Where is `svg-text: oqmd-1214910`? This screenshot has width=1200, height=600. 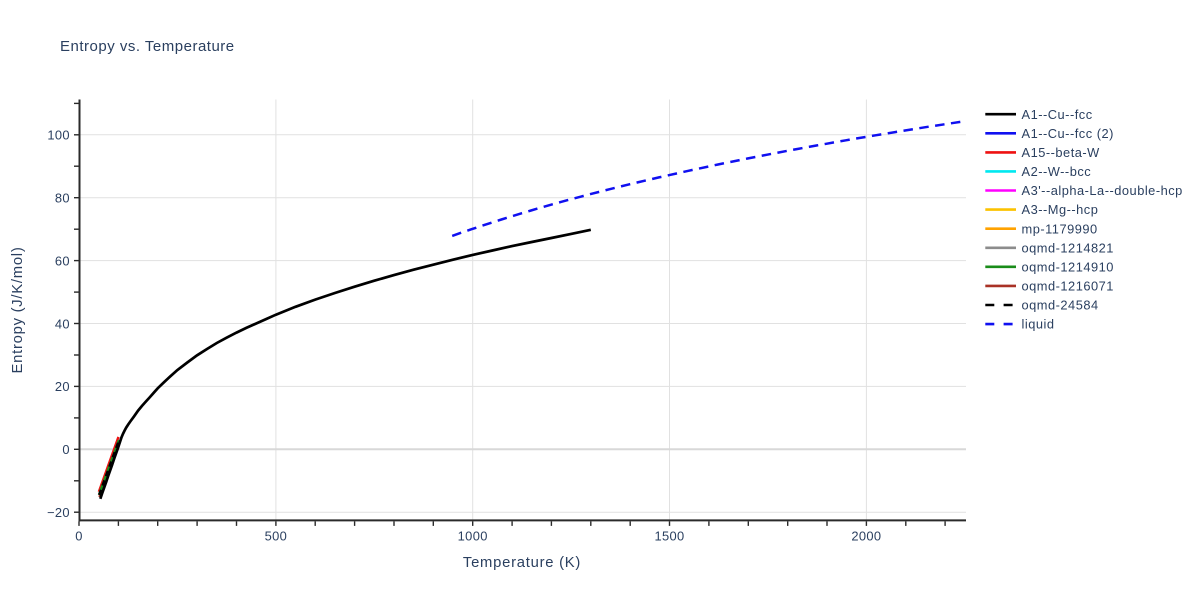 svg-text: oqmd-1214910 is located at coordinates (1068, 266).